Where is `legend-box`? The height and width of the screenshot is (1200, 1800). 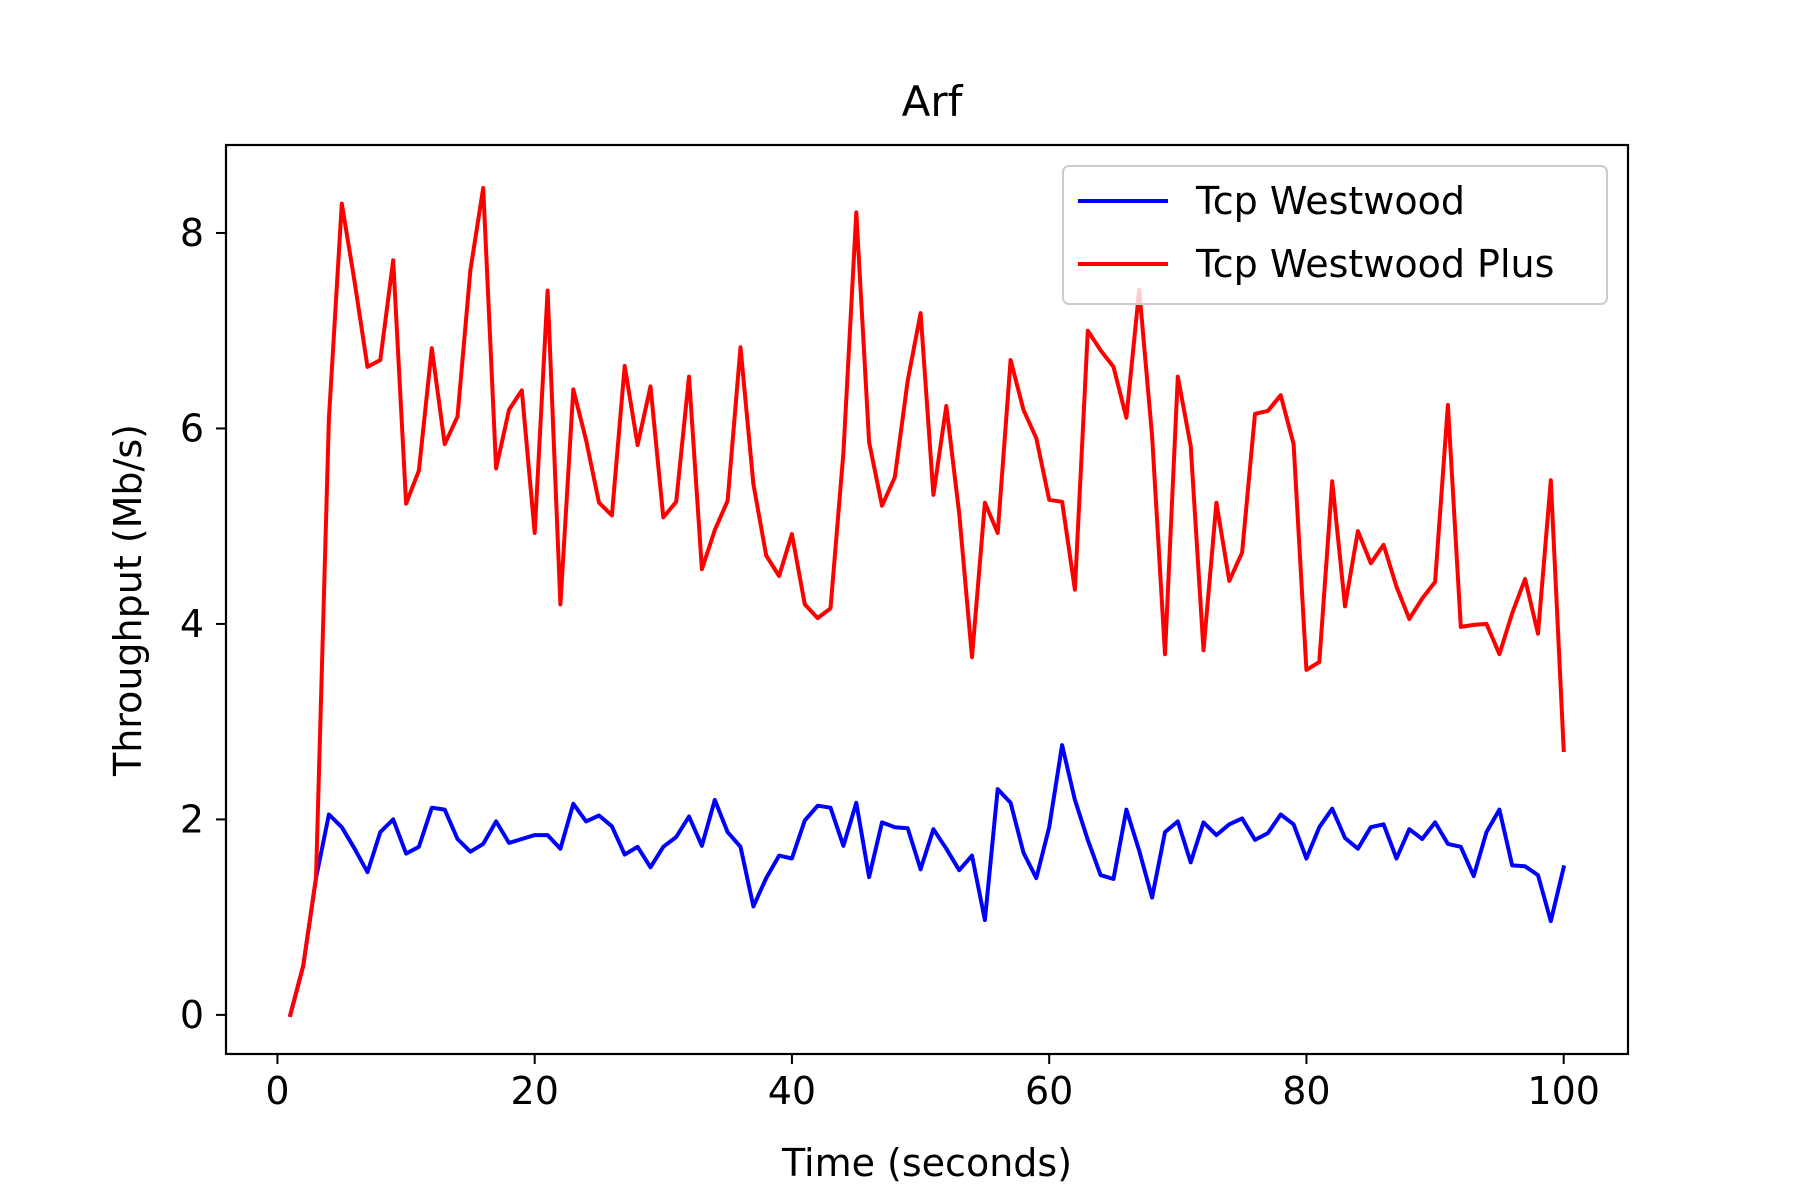
legend-box is located at coordinates (1335, 235).